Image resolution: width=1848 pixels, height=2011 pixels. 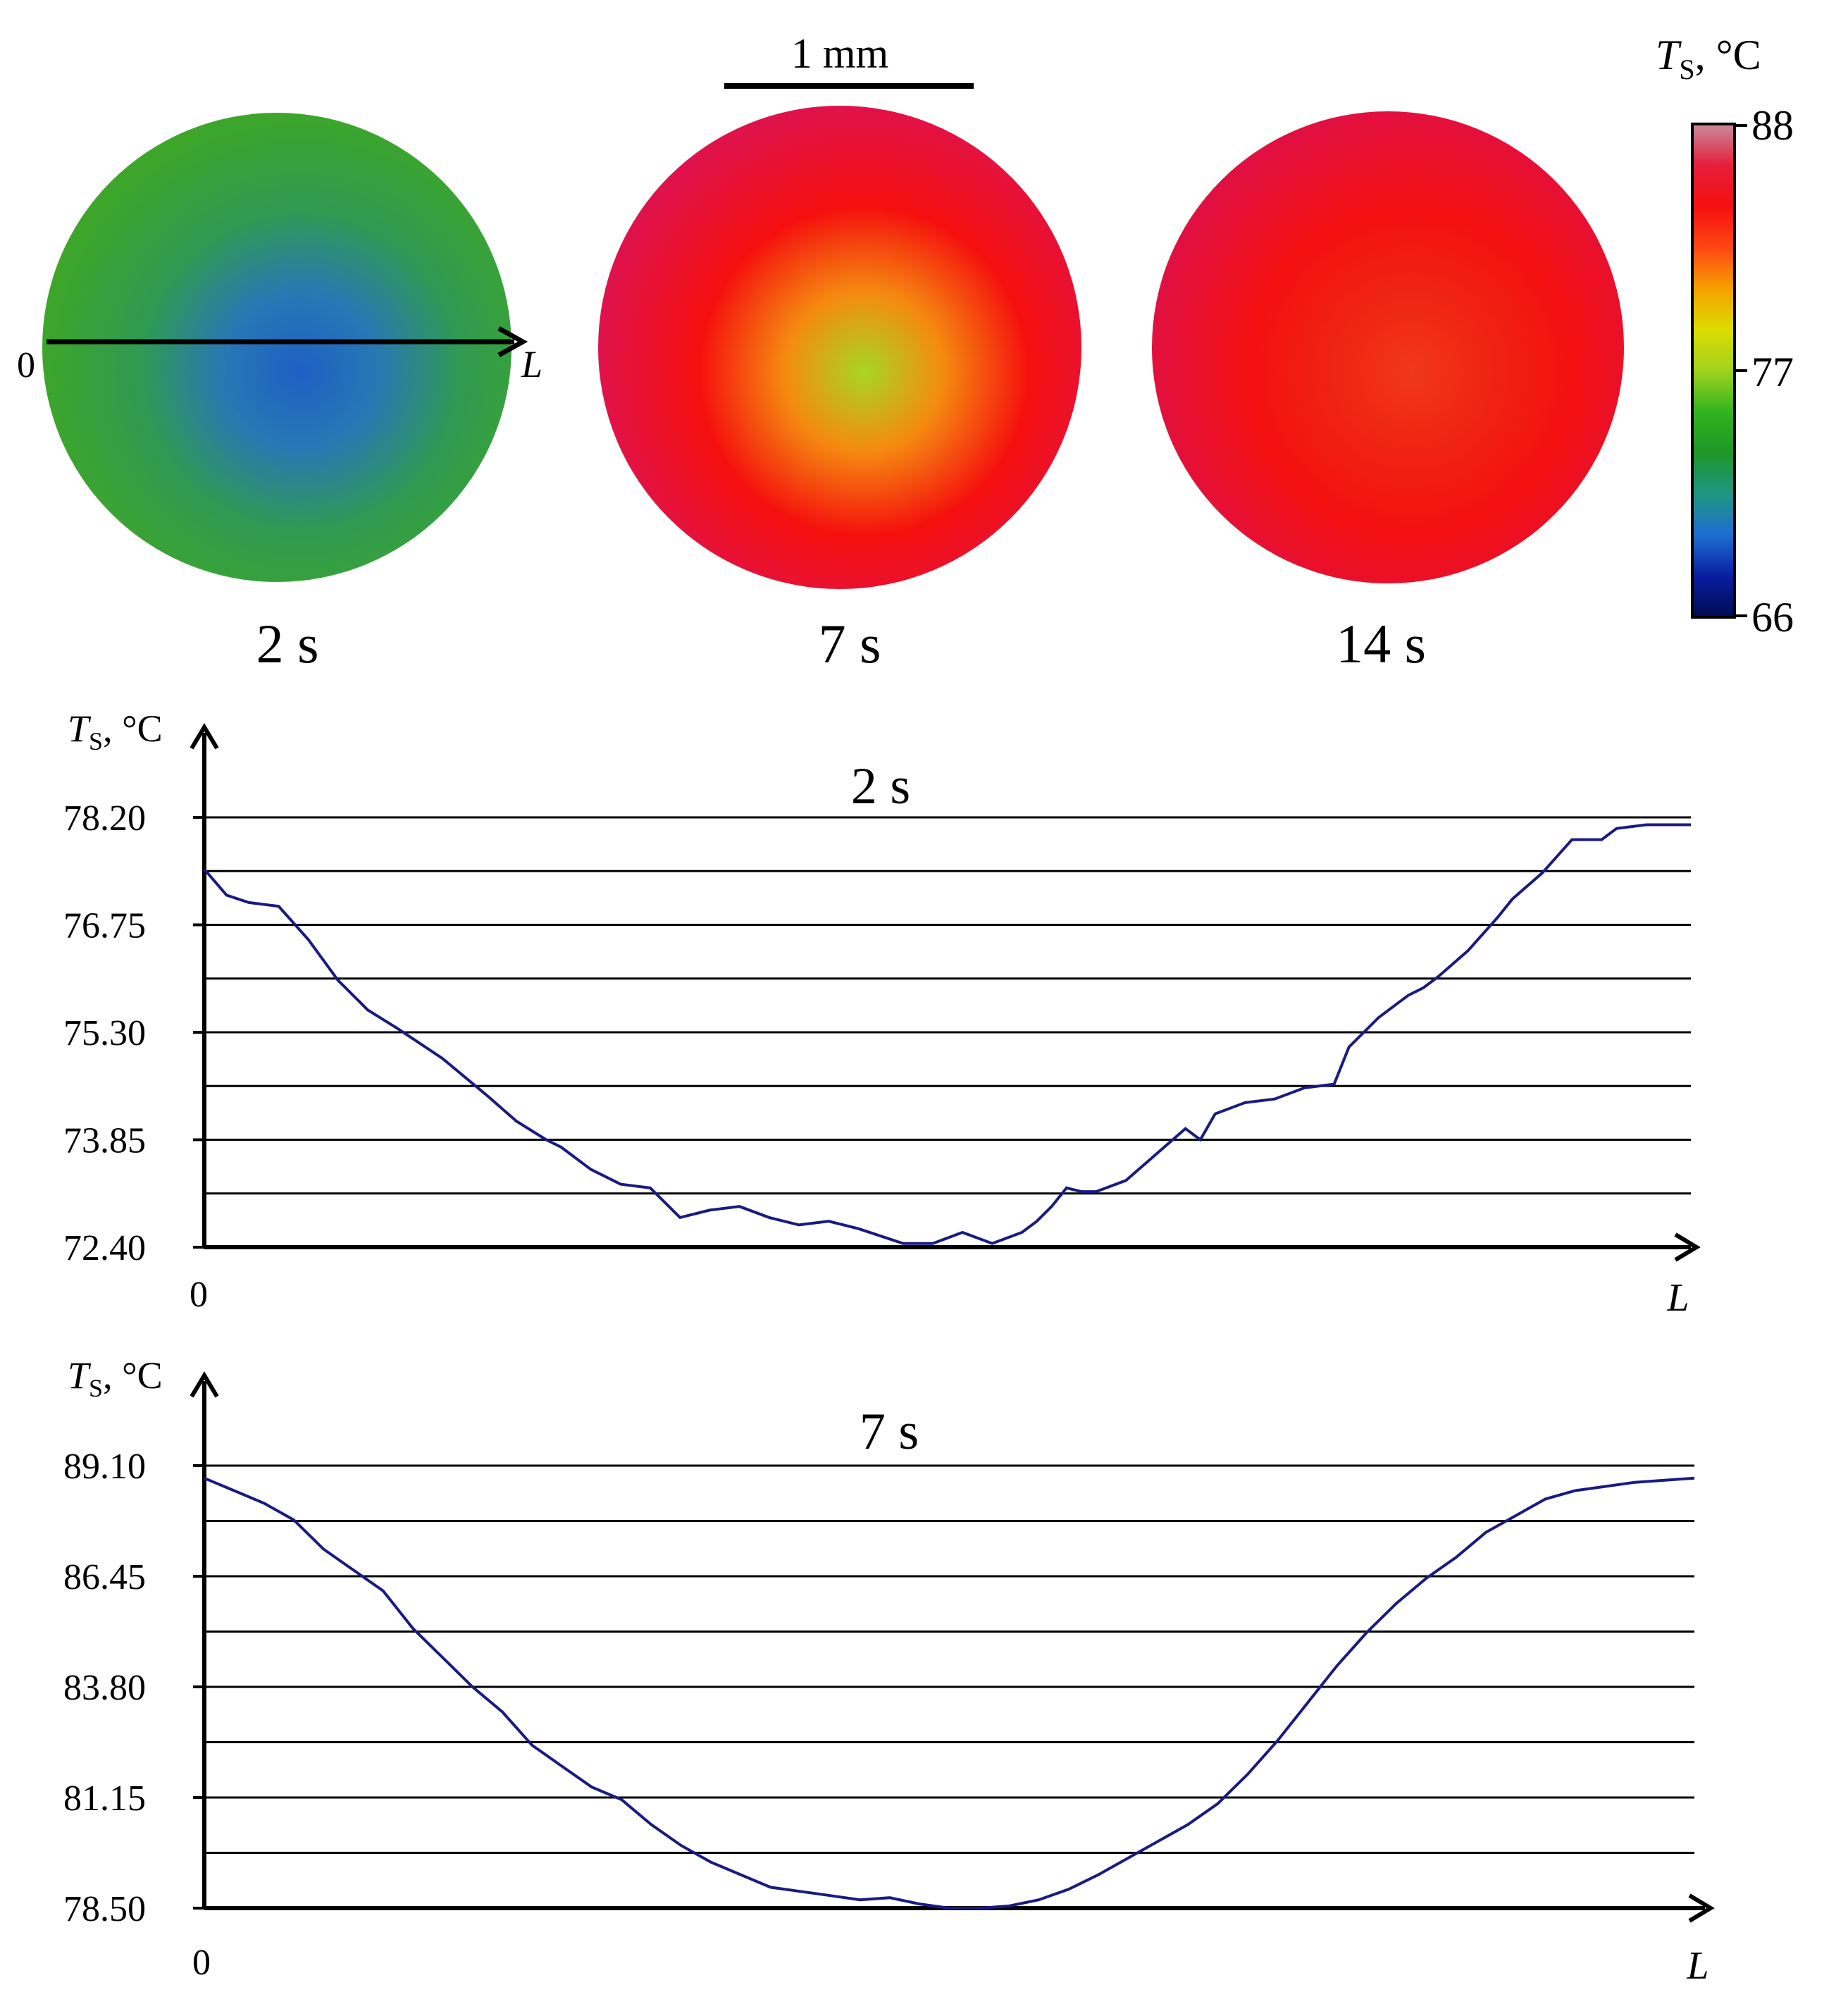 I want to click on chart-2s-ylabel: TS, °C, so click(x=115, y=731).